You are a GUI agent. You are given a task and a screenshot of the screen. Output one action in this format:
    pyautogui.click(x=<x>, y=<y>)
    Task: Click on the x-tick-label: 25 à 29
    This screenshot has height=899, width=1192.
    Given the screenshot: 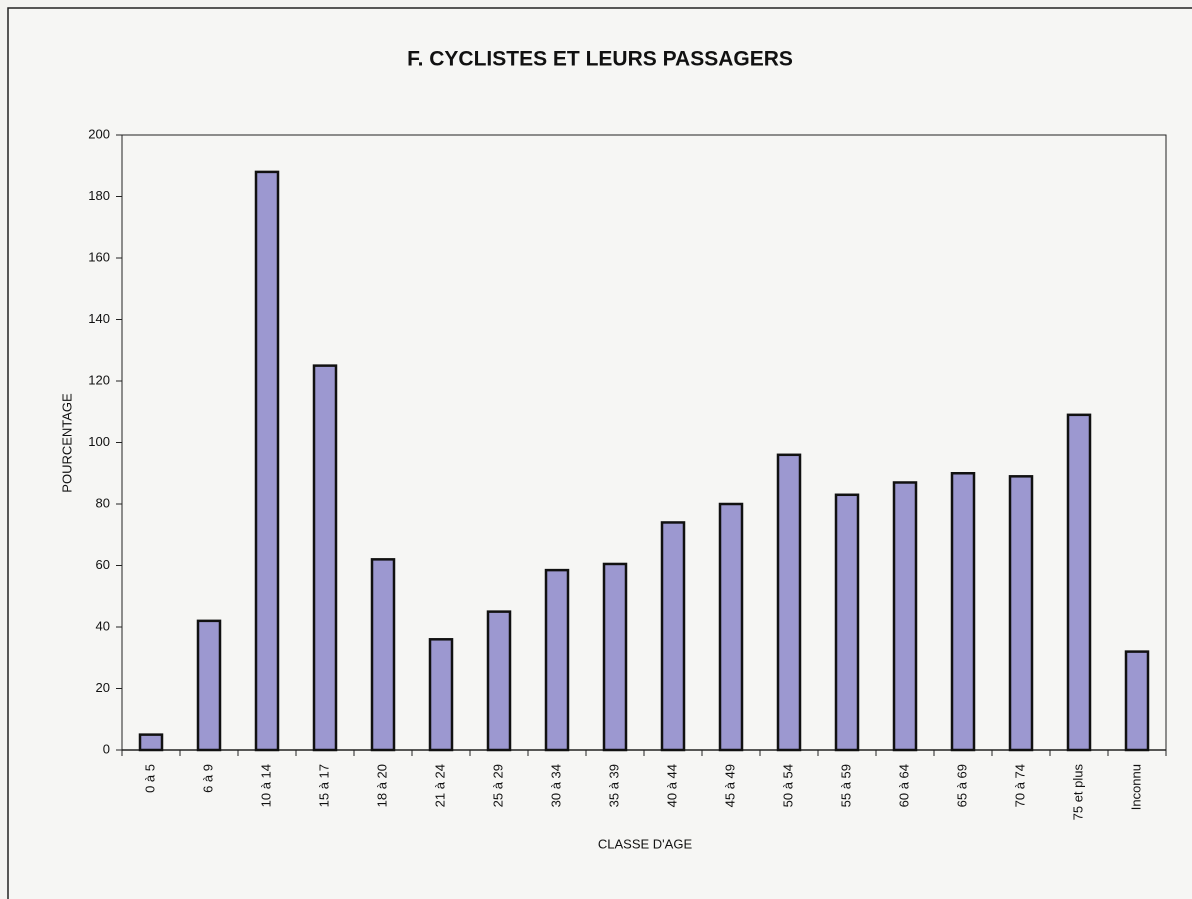 What is the action you would take?
    pyautogui.click(x=497, y=785)
    